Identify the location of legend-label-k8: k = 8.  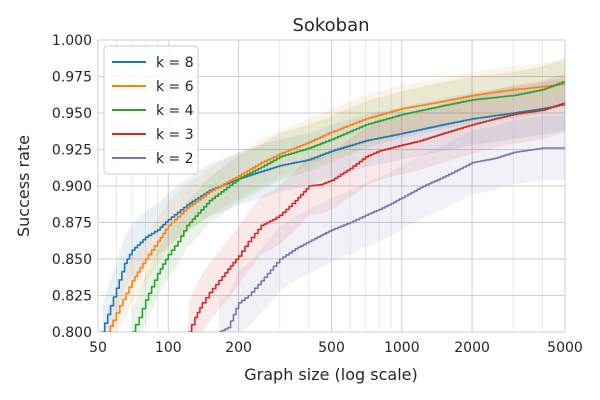
(175, 63).